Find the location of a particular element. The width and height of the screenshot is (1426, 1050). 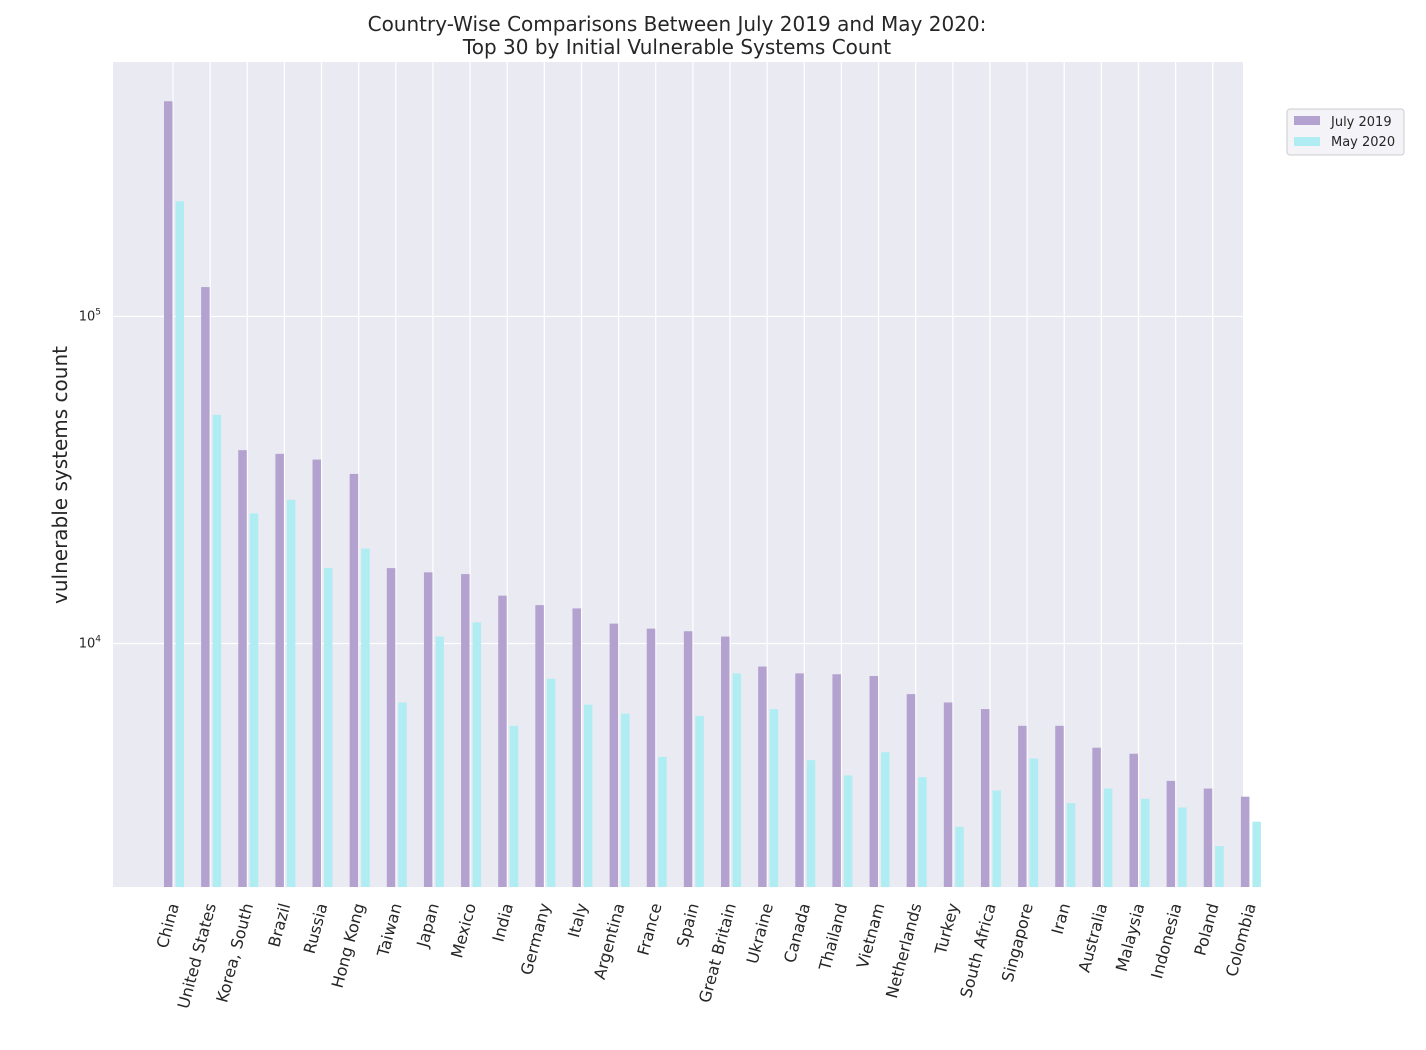

x-tick-label-mexico: Mexico is located at coordinates (463, 930).